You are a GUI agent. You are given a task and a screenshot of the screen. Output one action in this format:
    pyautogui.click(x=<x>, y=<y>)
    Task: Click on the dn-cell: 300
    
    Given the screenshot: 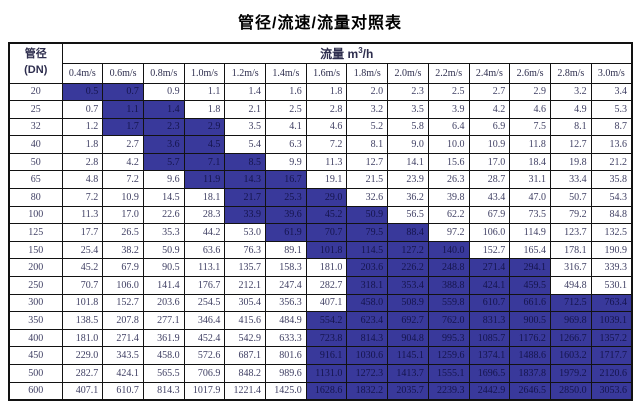 What is the action you would take?
    pyautogui.click(x=35, y=303)
    